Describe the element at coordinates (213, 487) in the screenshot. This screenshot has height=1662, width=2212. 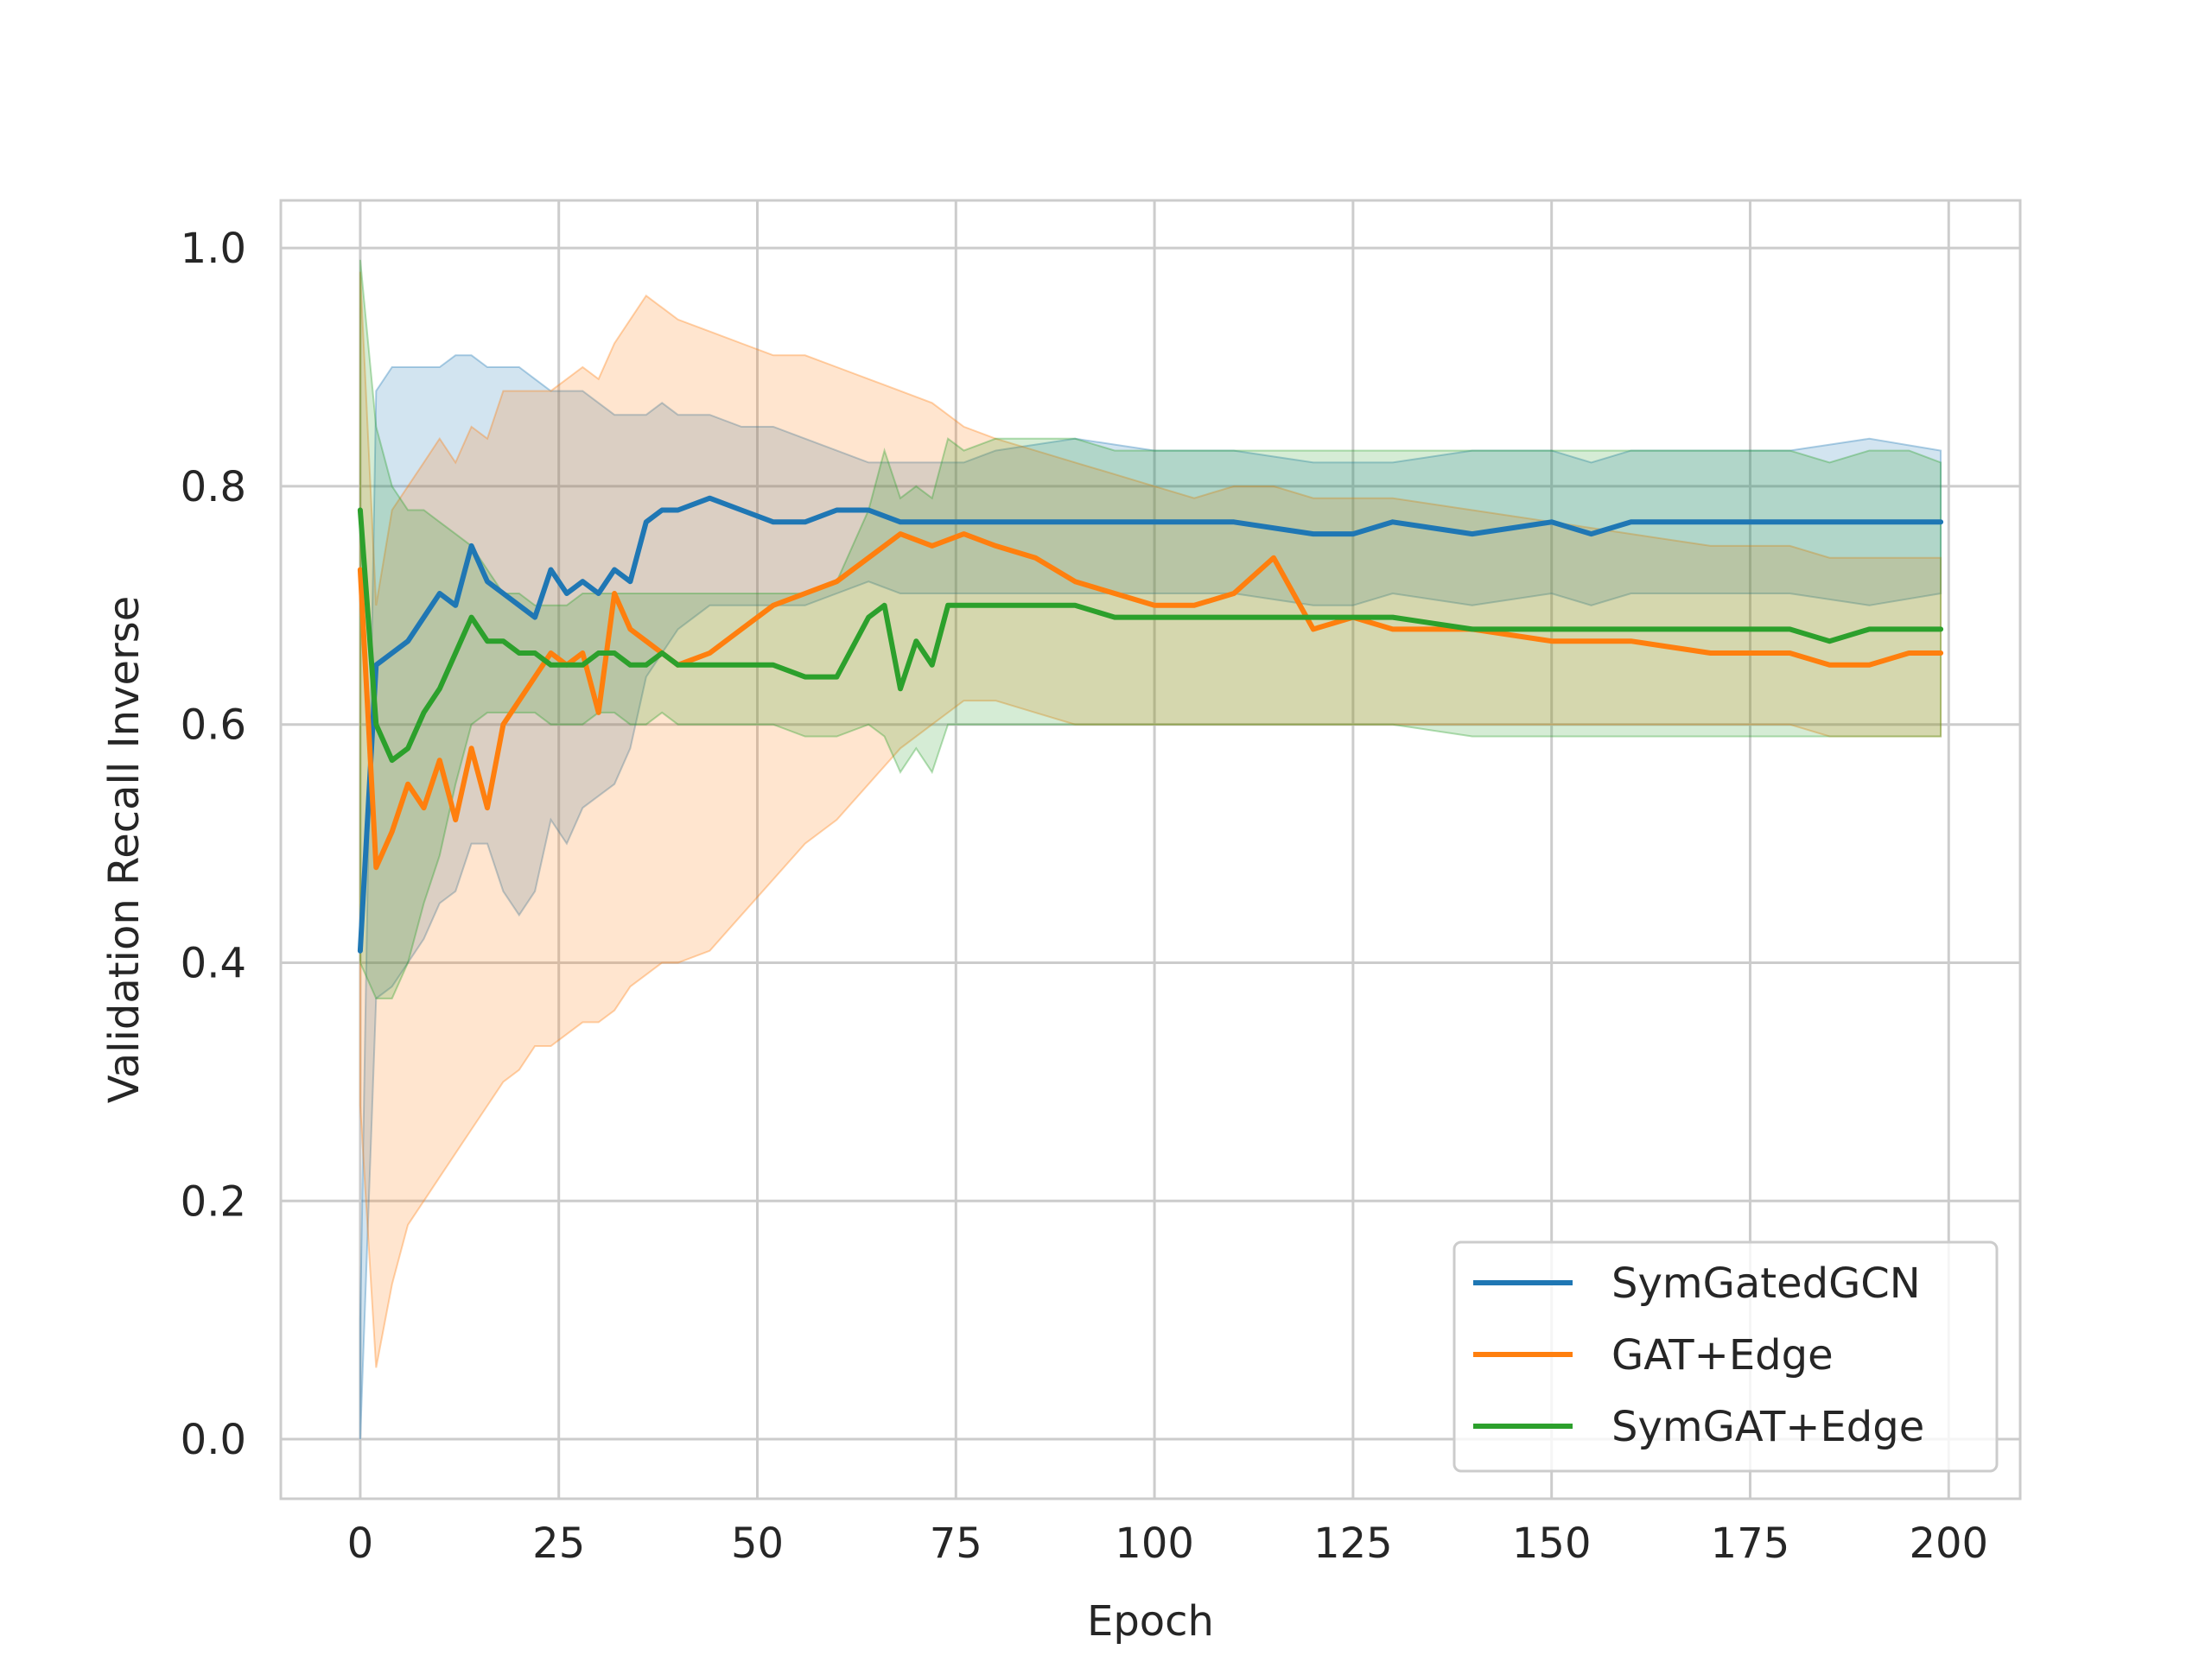
I see `y-tick-label: 0.8` at that location.